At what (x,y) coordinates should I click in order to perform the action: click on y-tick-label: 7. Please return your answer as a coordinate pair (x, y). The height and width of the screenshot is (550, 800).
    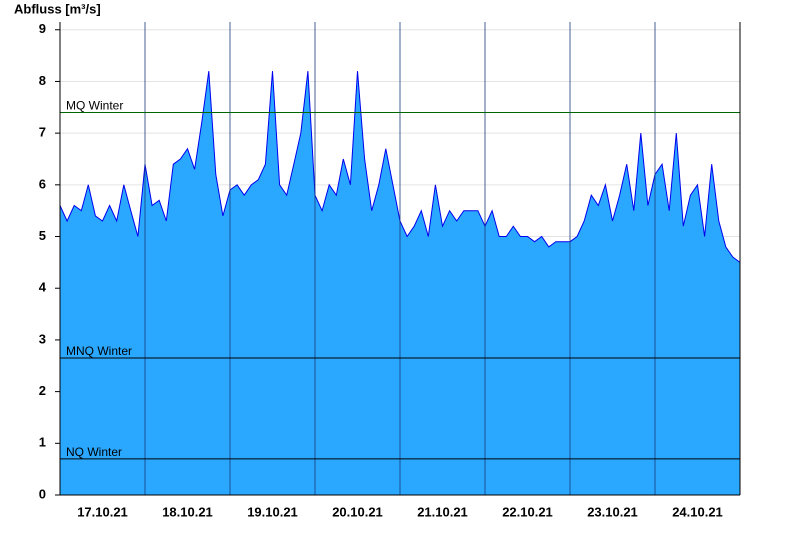
    Looking at the image, I should click on (42, 132).